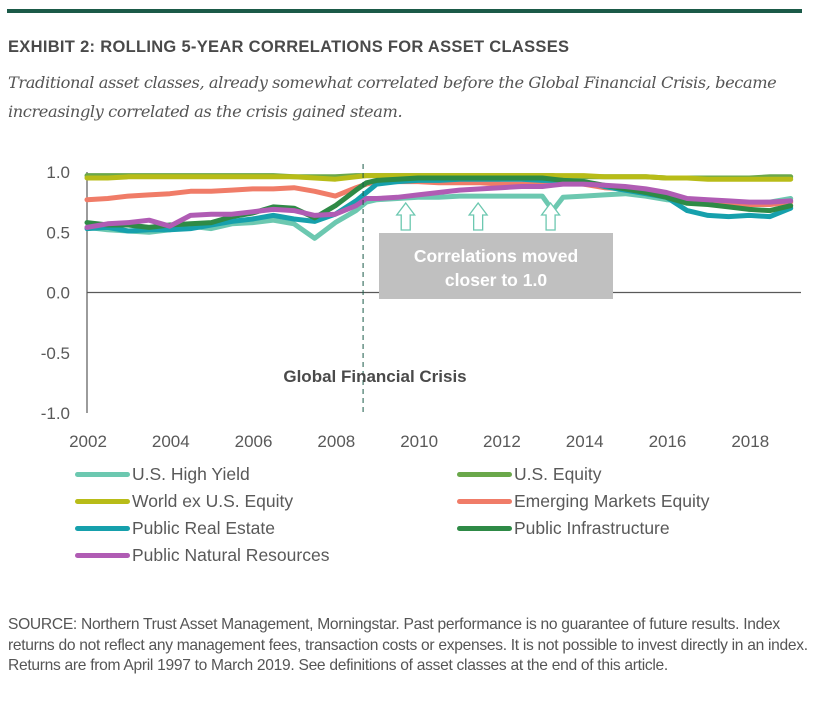  I want to click on annotation-box-text-line2: closer to 1.0, so click(496, 280).